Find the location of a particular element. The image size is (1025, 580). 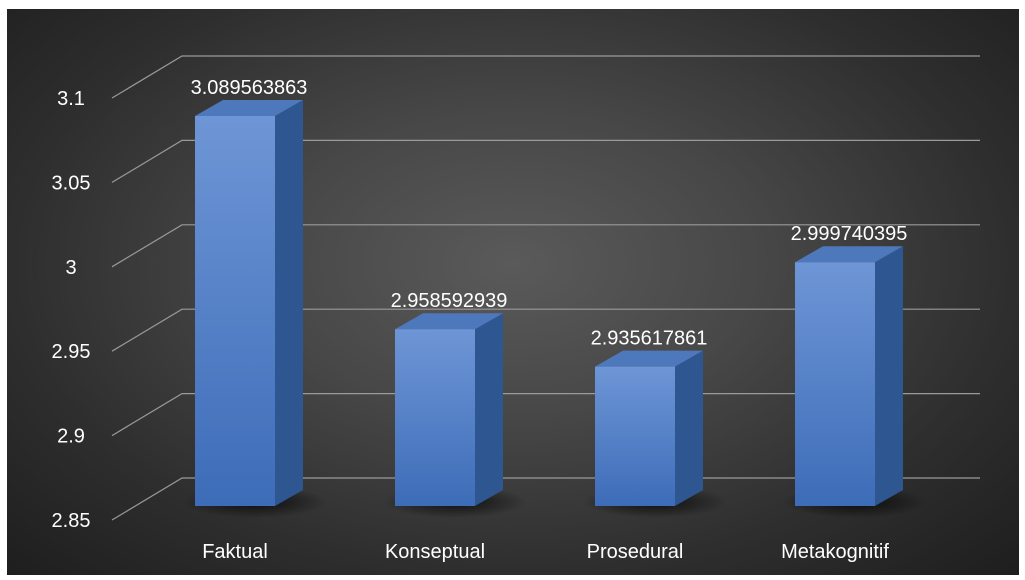

y-tick-label: 3.05 is located at coordinates (71, 183).